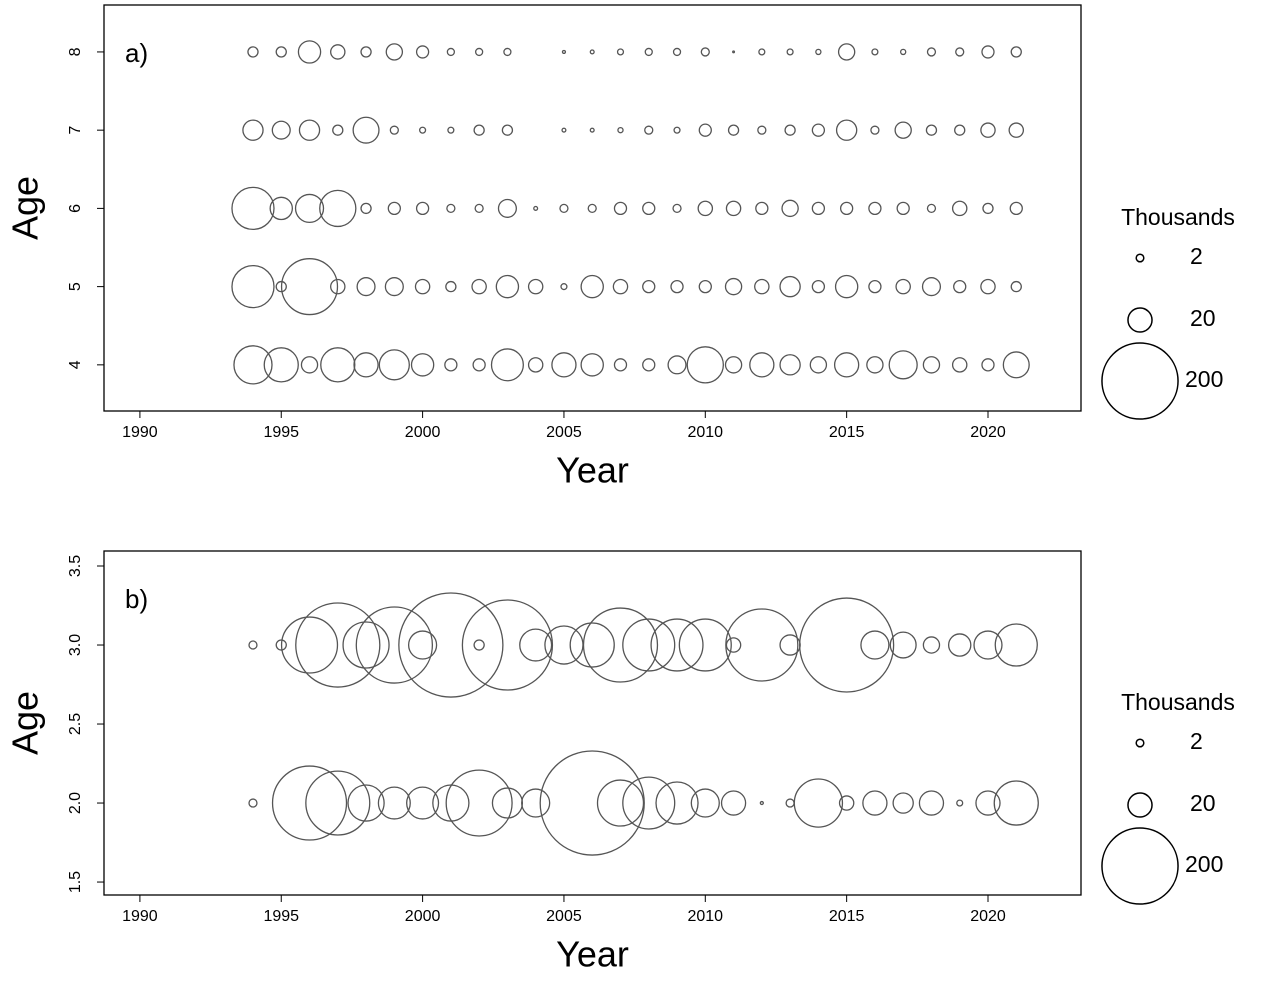 Image resolution: width=1262 pixels, height=988 pixels. Describe the element at coordinates (847, 916) in the screenshot. I see `x-tick-label: 2015` at that location.